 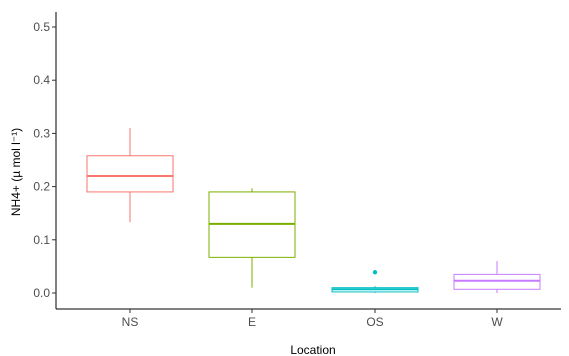 What do you see at coordinates (41, 80) in the screenshot?
I see `y-tick-label: 0.4` at bounding box center [41, 80].